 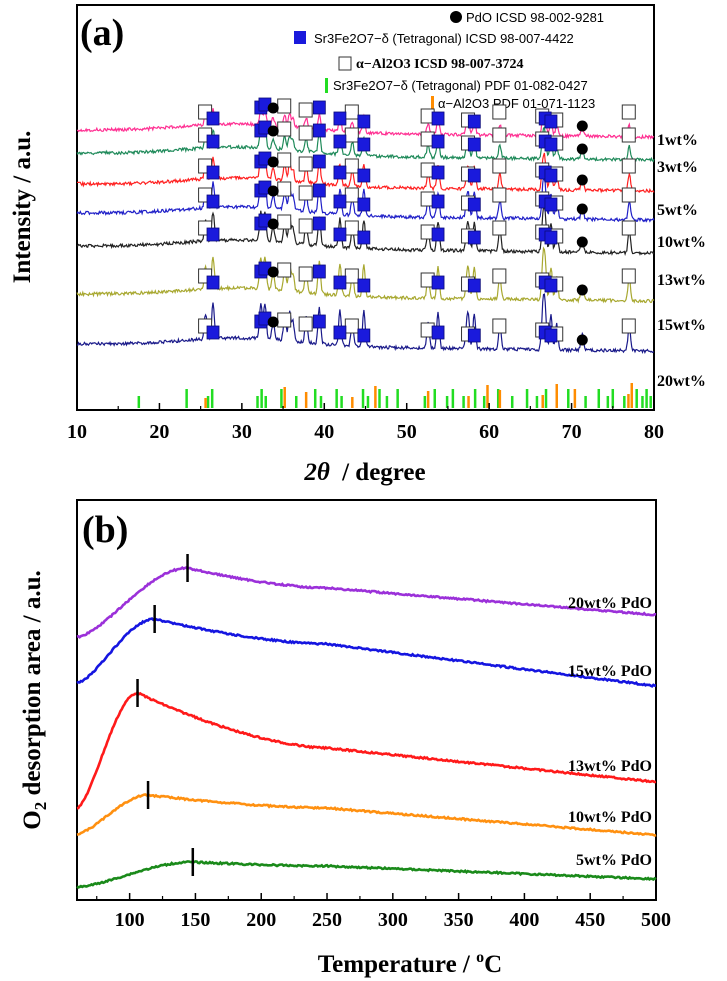 I want to click on legend-orange-symbol, so click(x=432, y=103).